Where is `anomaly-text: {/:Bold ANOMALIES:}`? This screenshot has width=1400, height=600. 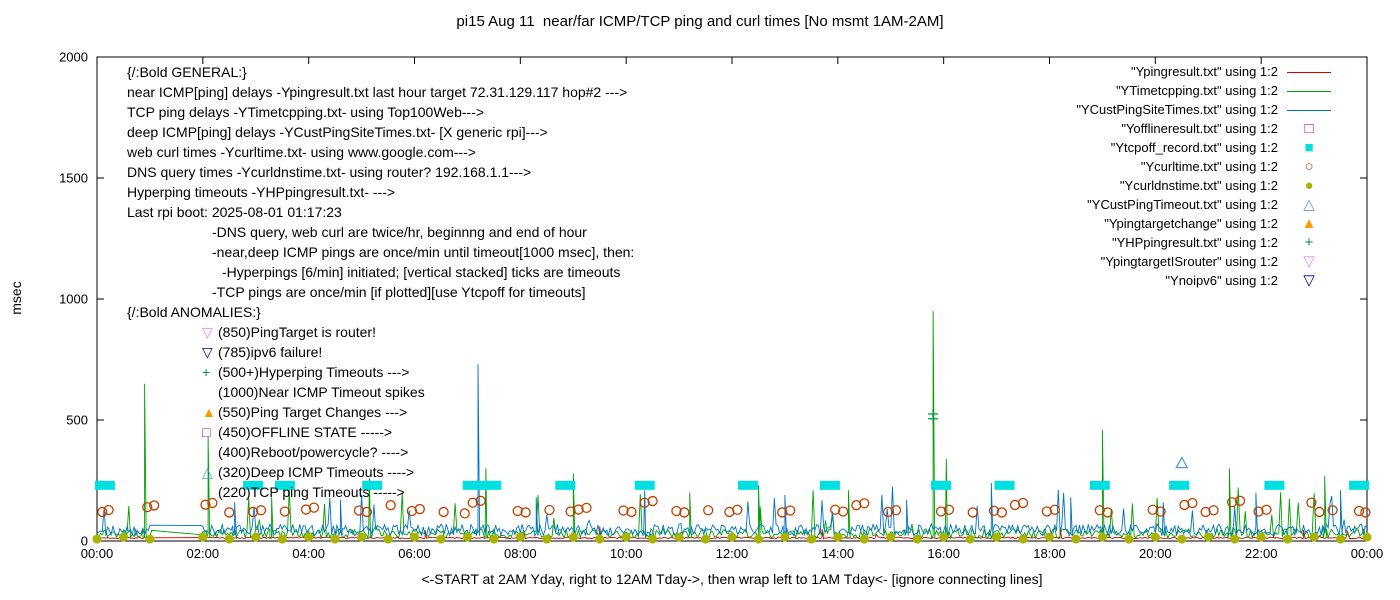
anomaly-text: {/:Bold ANOMALIES:} is located at coordinates (194, 312).